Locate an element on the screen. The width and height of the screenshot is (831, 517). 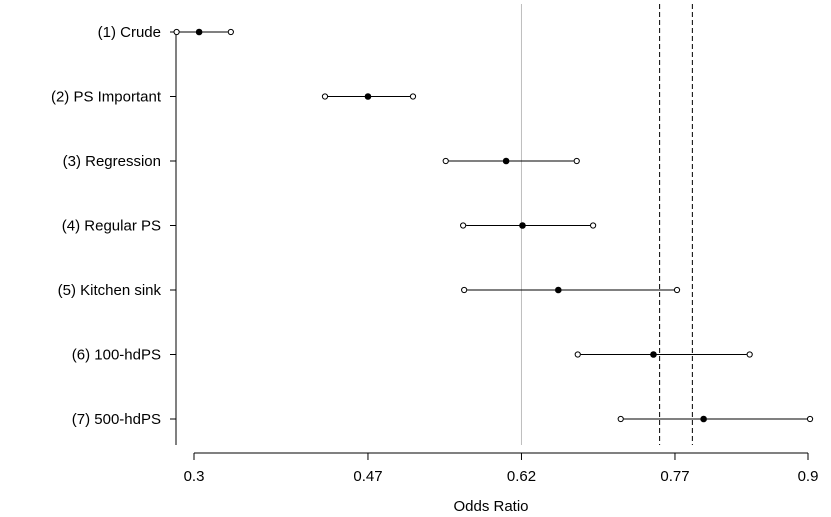
x-tick-label: 0.3 is located at coordinates (194, 476).